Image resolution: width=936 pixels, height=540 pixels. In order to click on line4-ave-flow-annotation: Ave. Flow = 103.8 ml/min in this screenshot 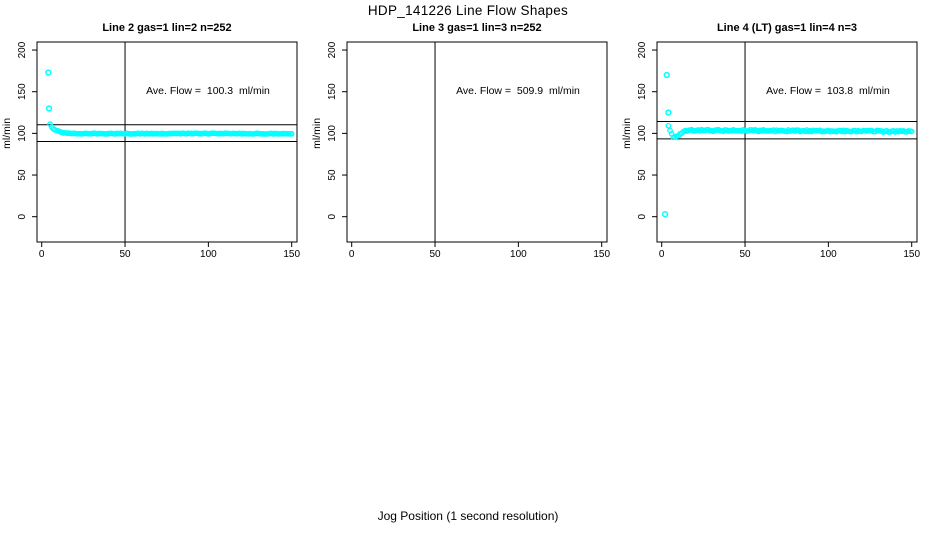, I will do `click(828, 91)`.